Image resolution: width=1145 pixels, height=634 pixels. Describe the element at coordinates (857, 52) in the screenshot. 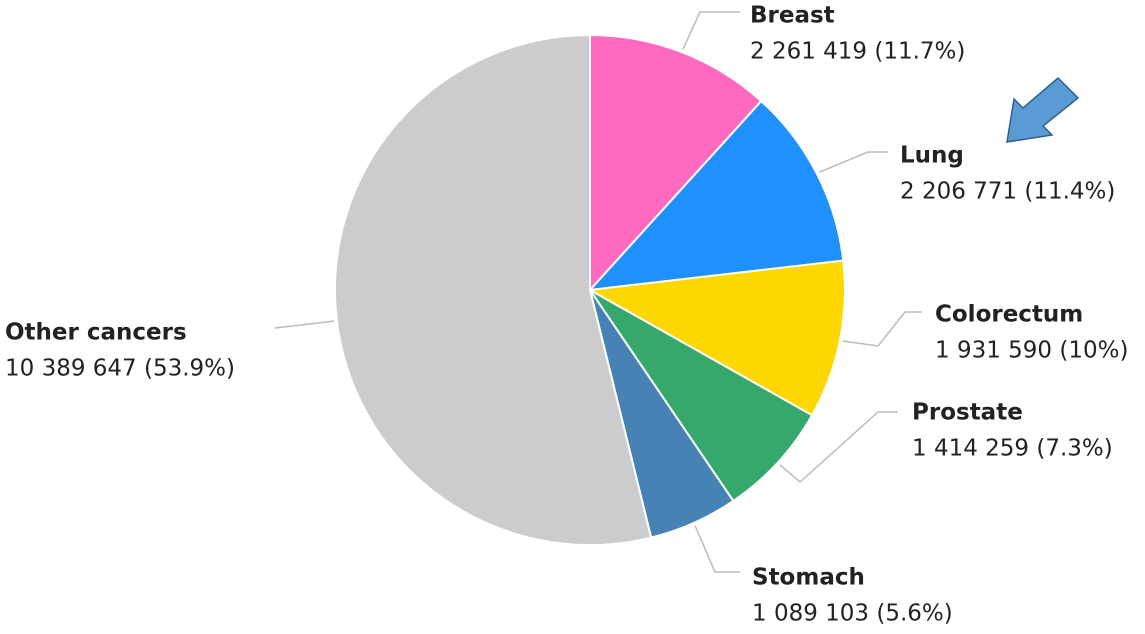

I see `slice-value-label: 2 261 419 (11.7%)` at that location.